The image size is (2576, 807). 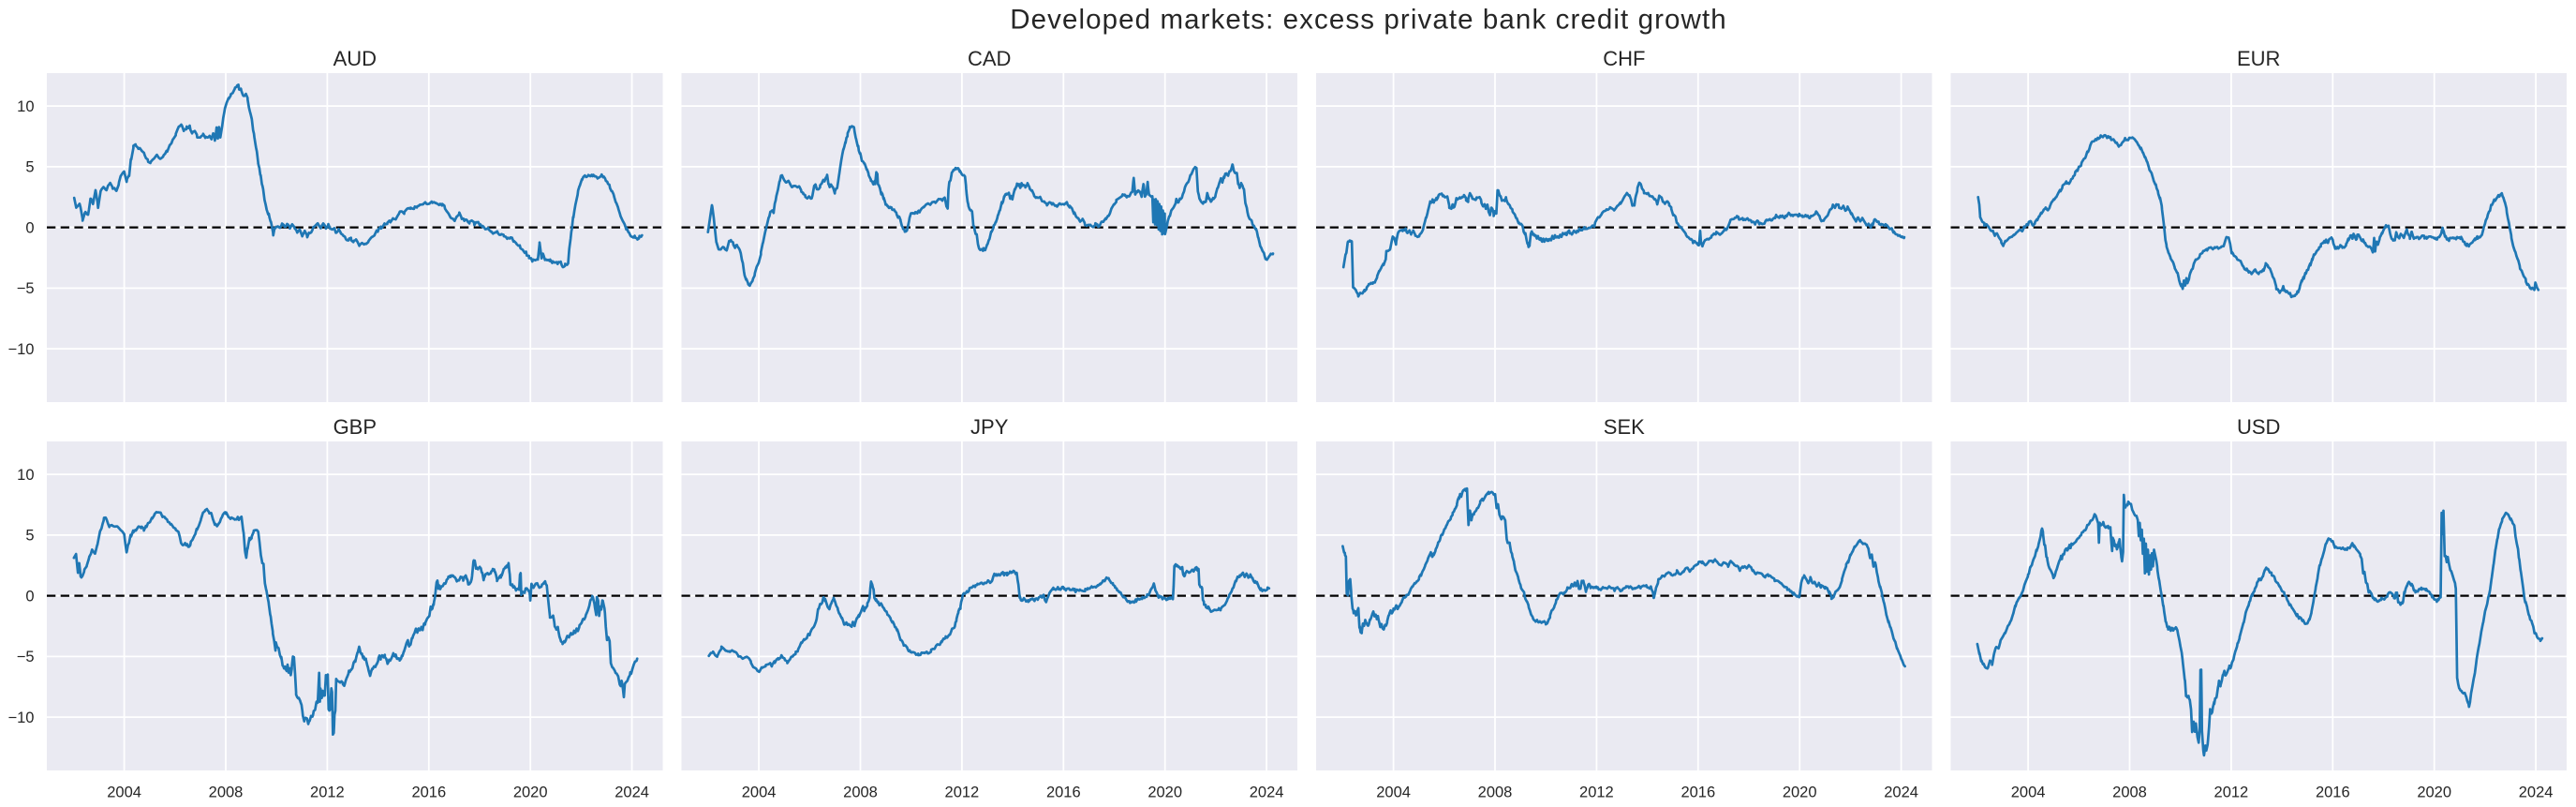 What do you see at coordinates (2258, 58) in the screenshot?
I see `svg-text: EUR` at bounding box center [2258, 58].